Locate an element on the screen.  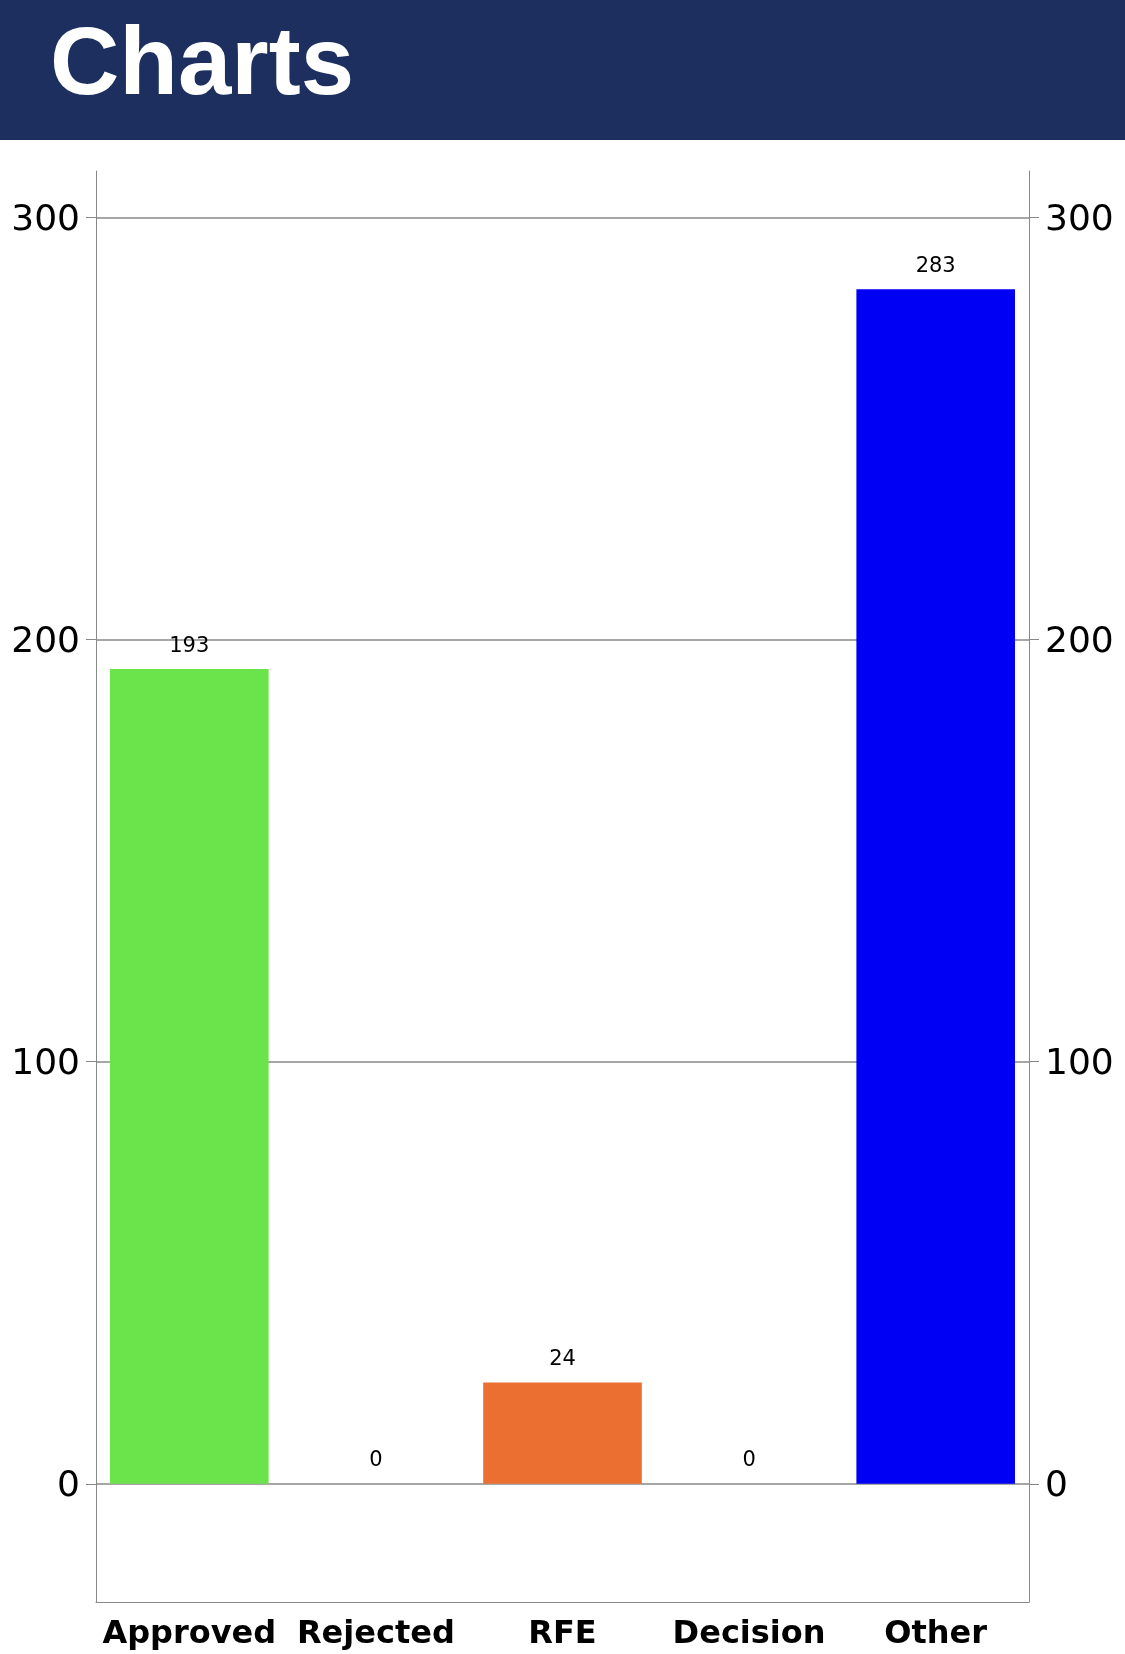
chart-title: Charts is located at coordinates (202, 61).